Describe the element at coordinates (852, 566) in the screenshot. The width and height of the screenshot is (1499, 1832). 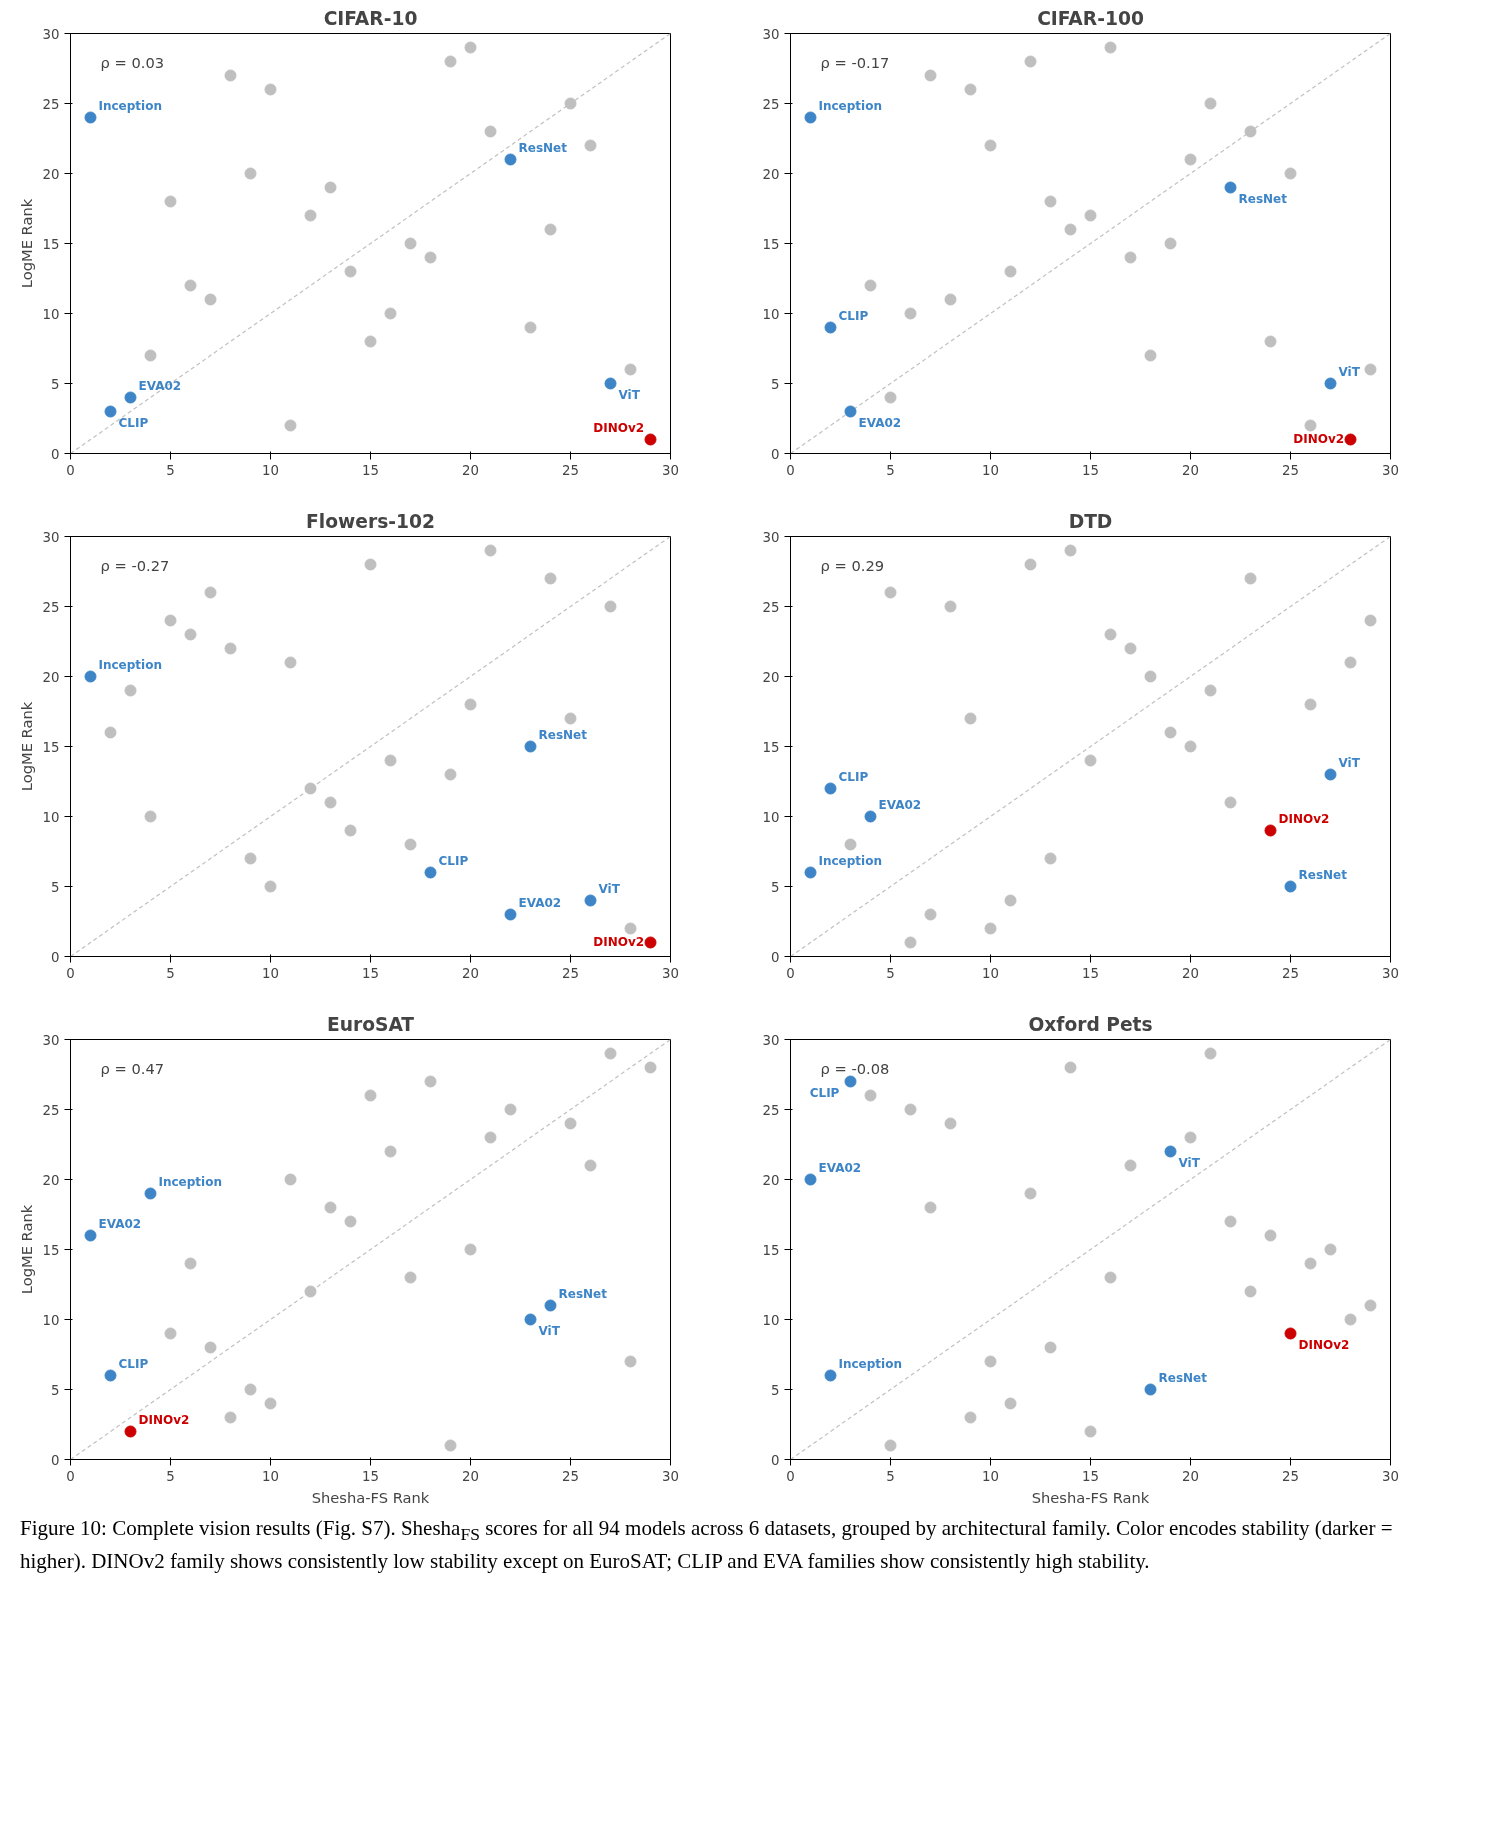
I see `annotation: ρ = 0.29` at that location.